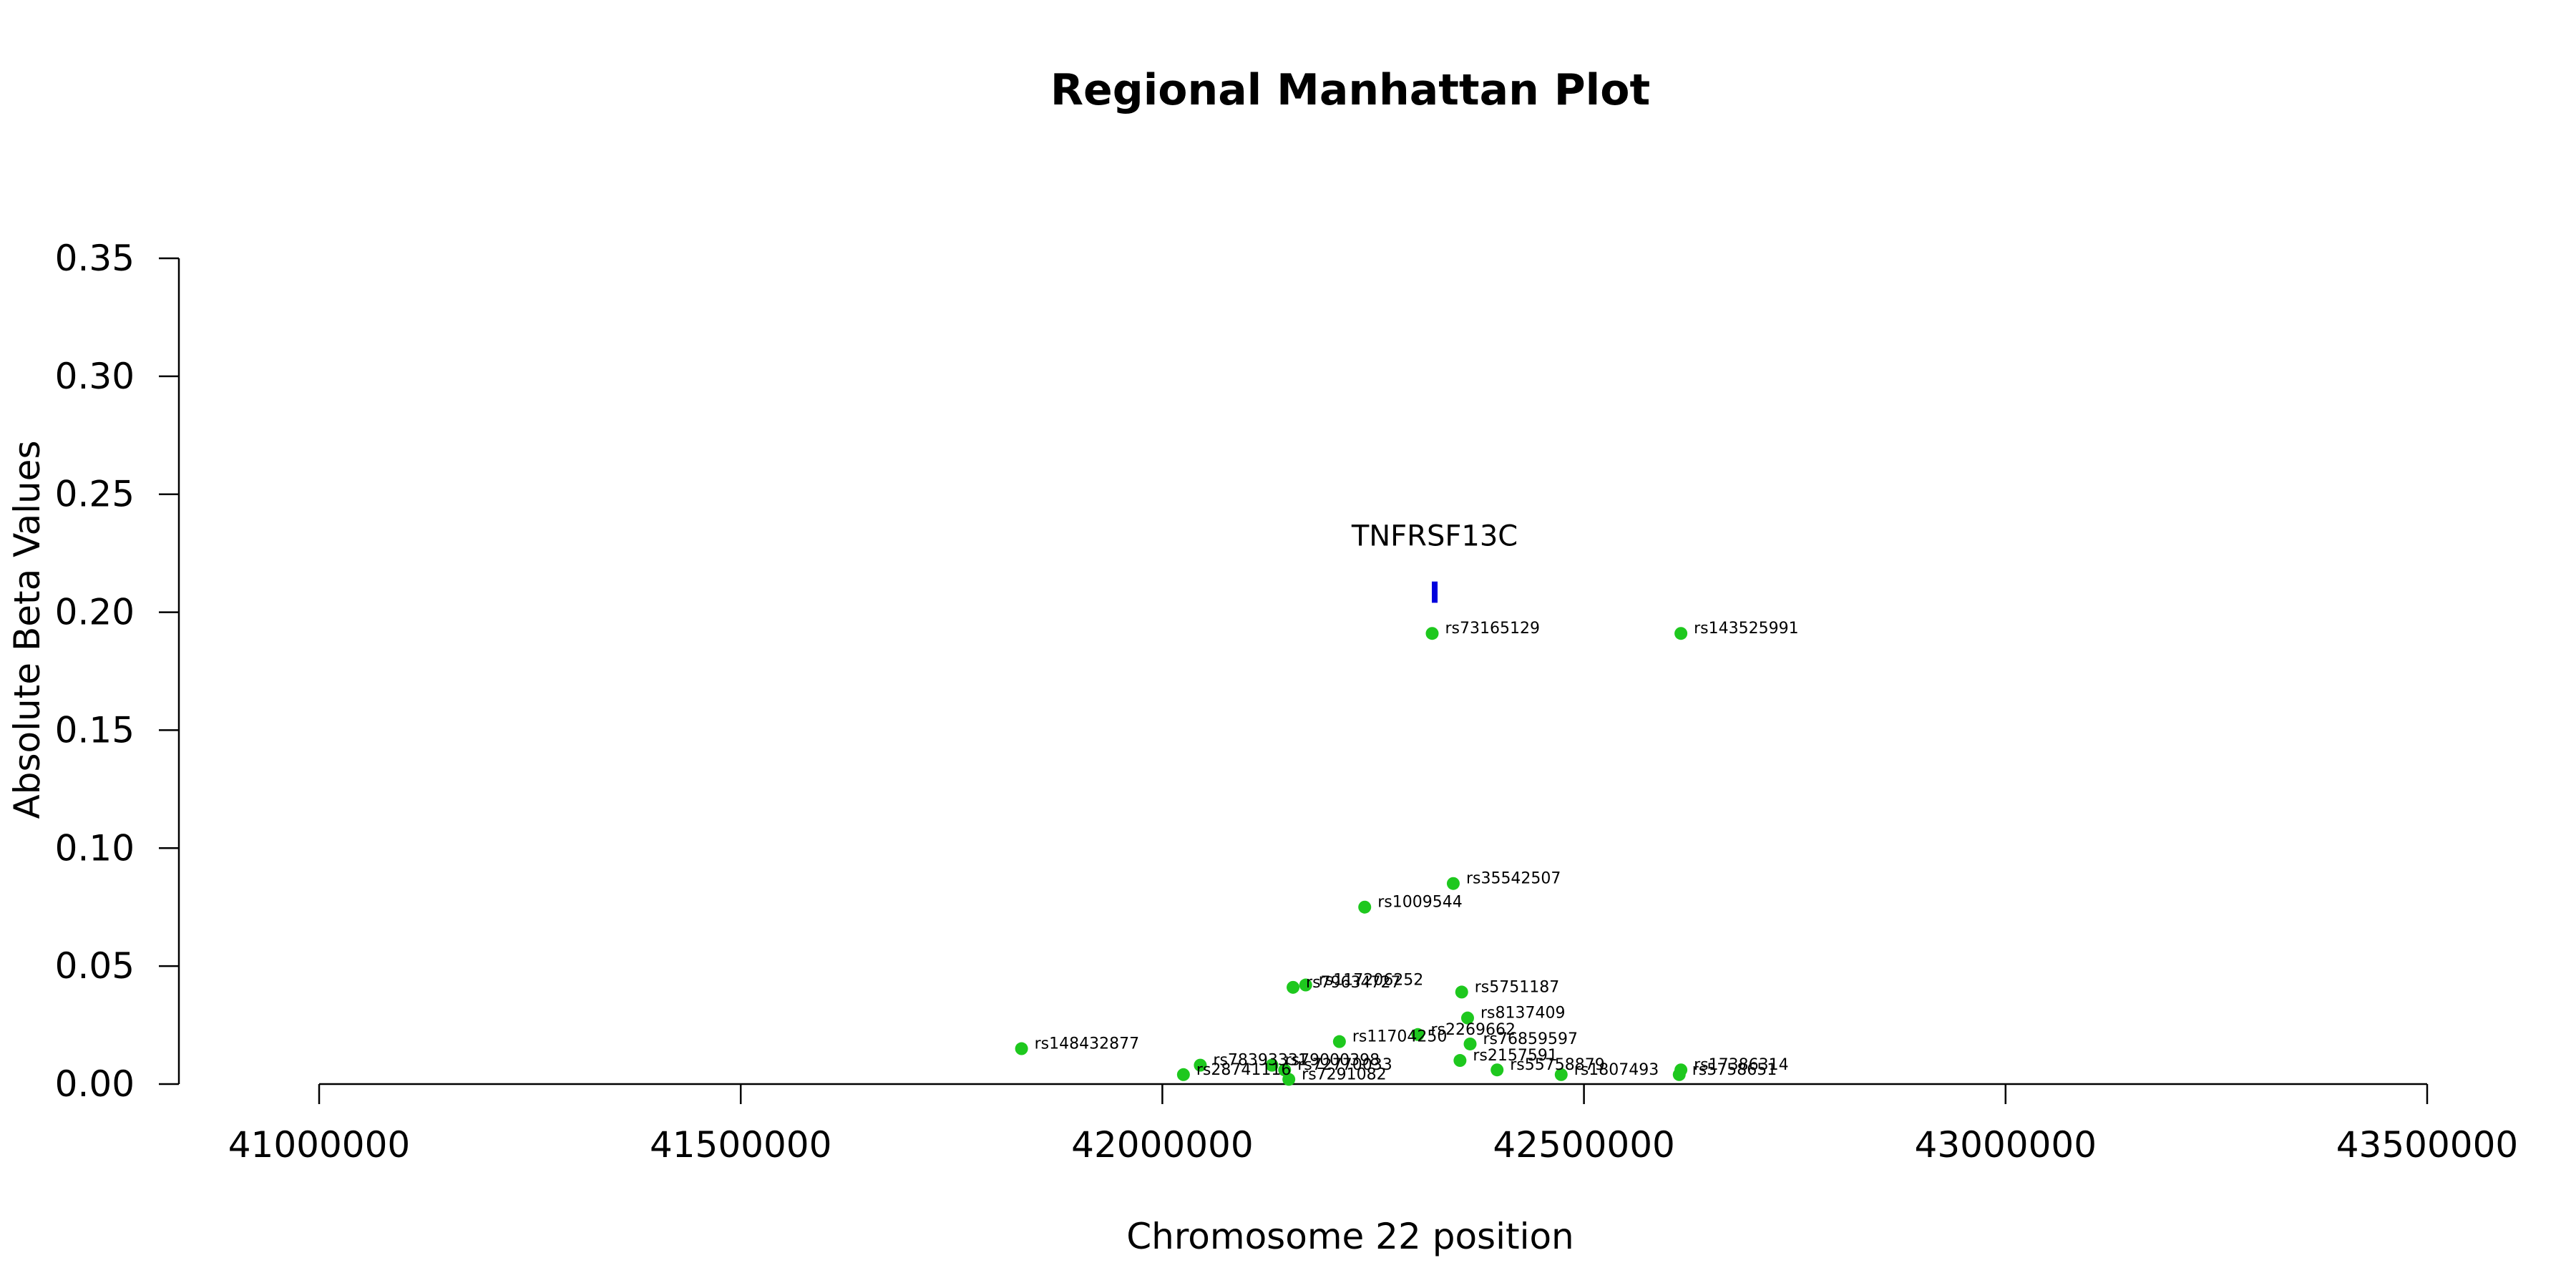  I want to click on x-tick-label: 43500000, so click(2427, 1145).